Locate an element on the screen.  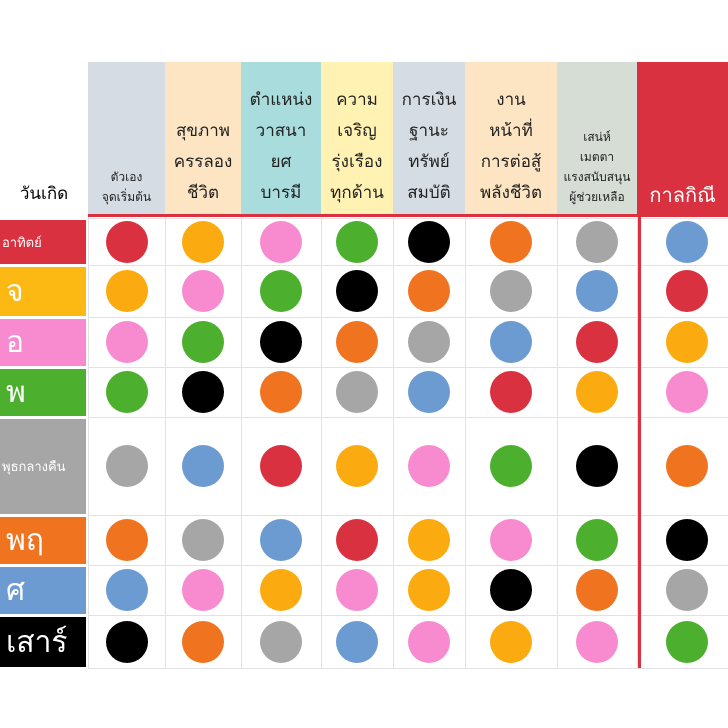
day-label: เสาร์ is located at coordinates (43, 642).